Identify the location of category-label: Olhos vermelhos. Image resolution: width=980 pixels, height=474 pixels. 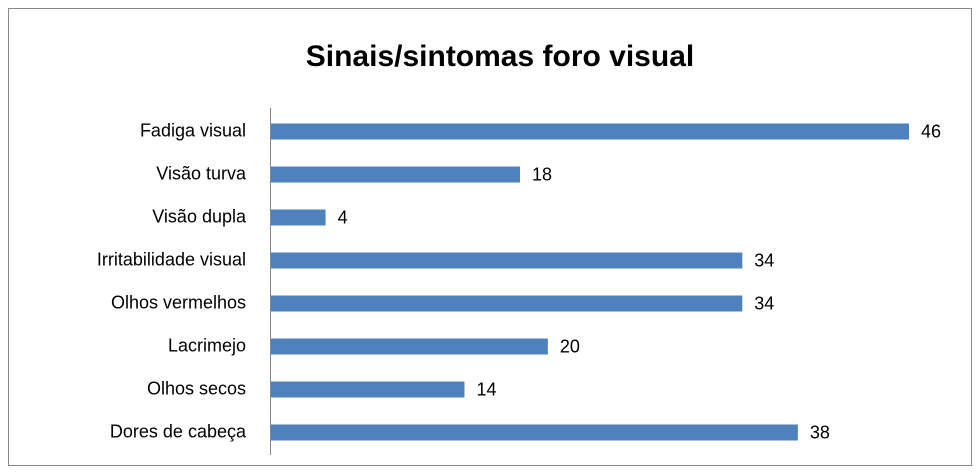
(178, 302).